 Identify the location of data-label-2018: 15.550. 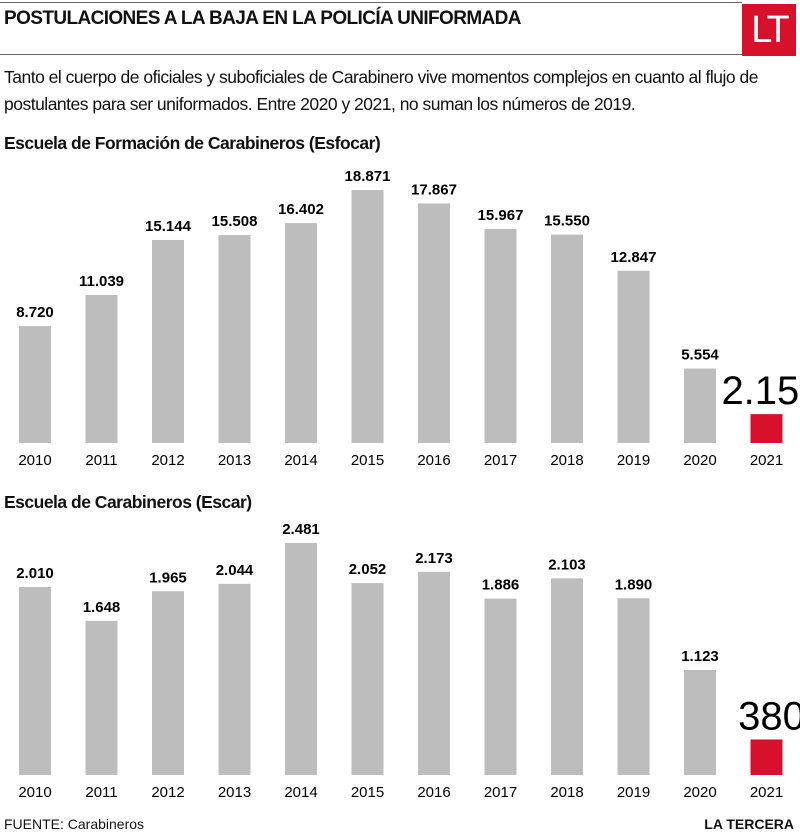
(567, 221).